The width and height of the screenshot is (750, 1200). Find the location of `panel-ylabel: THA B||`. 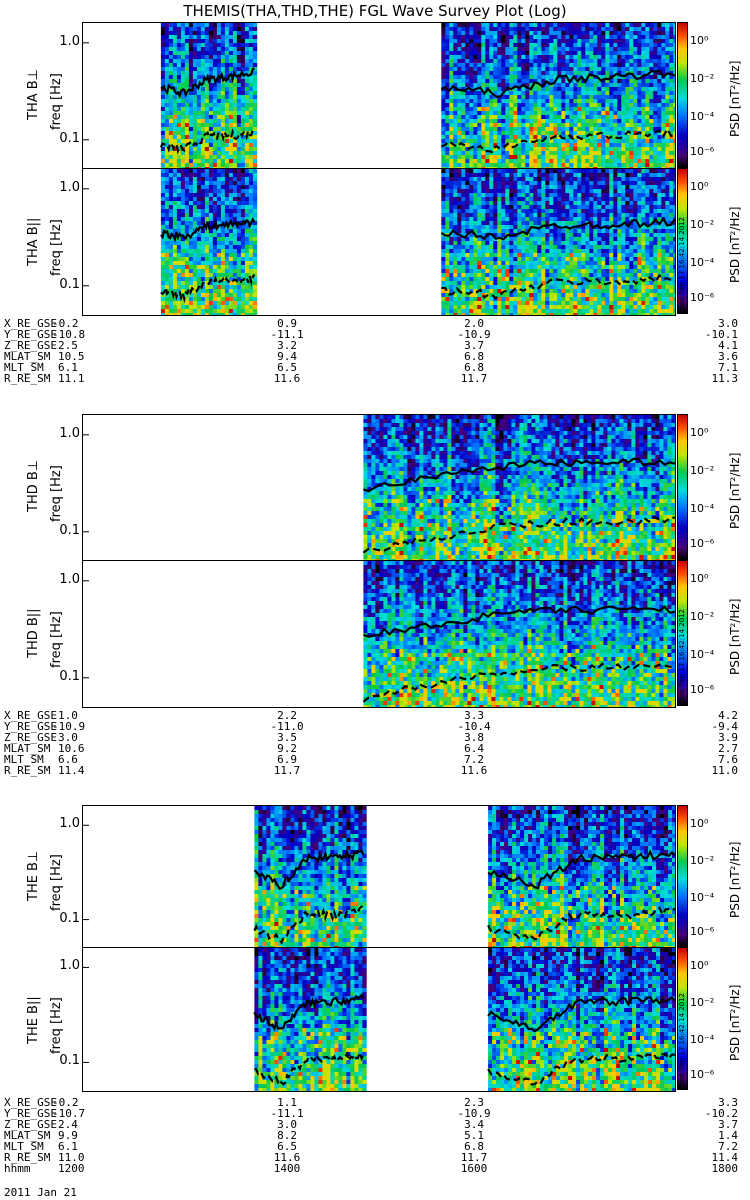

panel-ylabel: THA B|| is located at coordinates (33, 241).